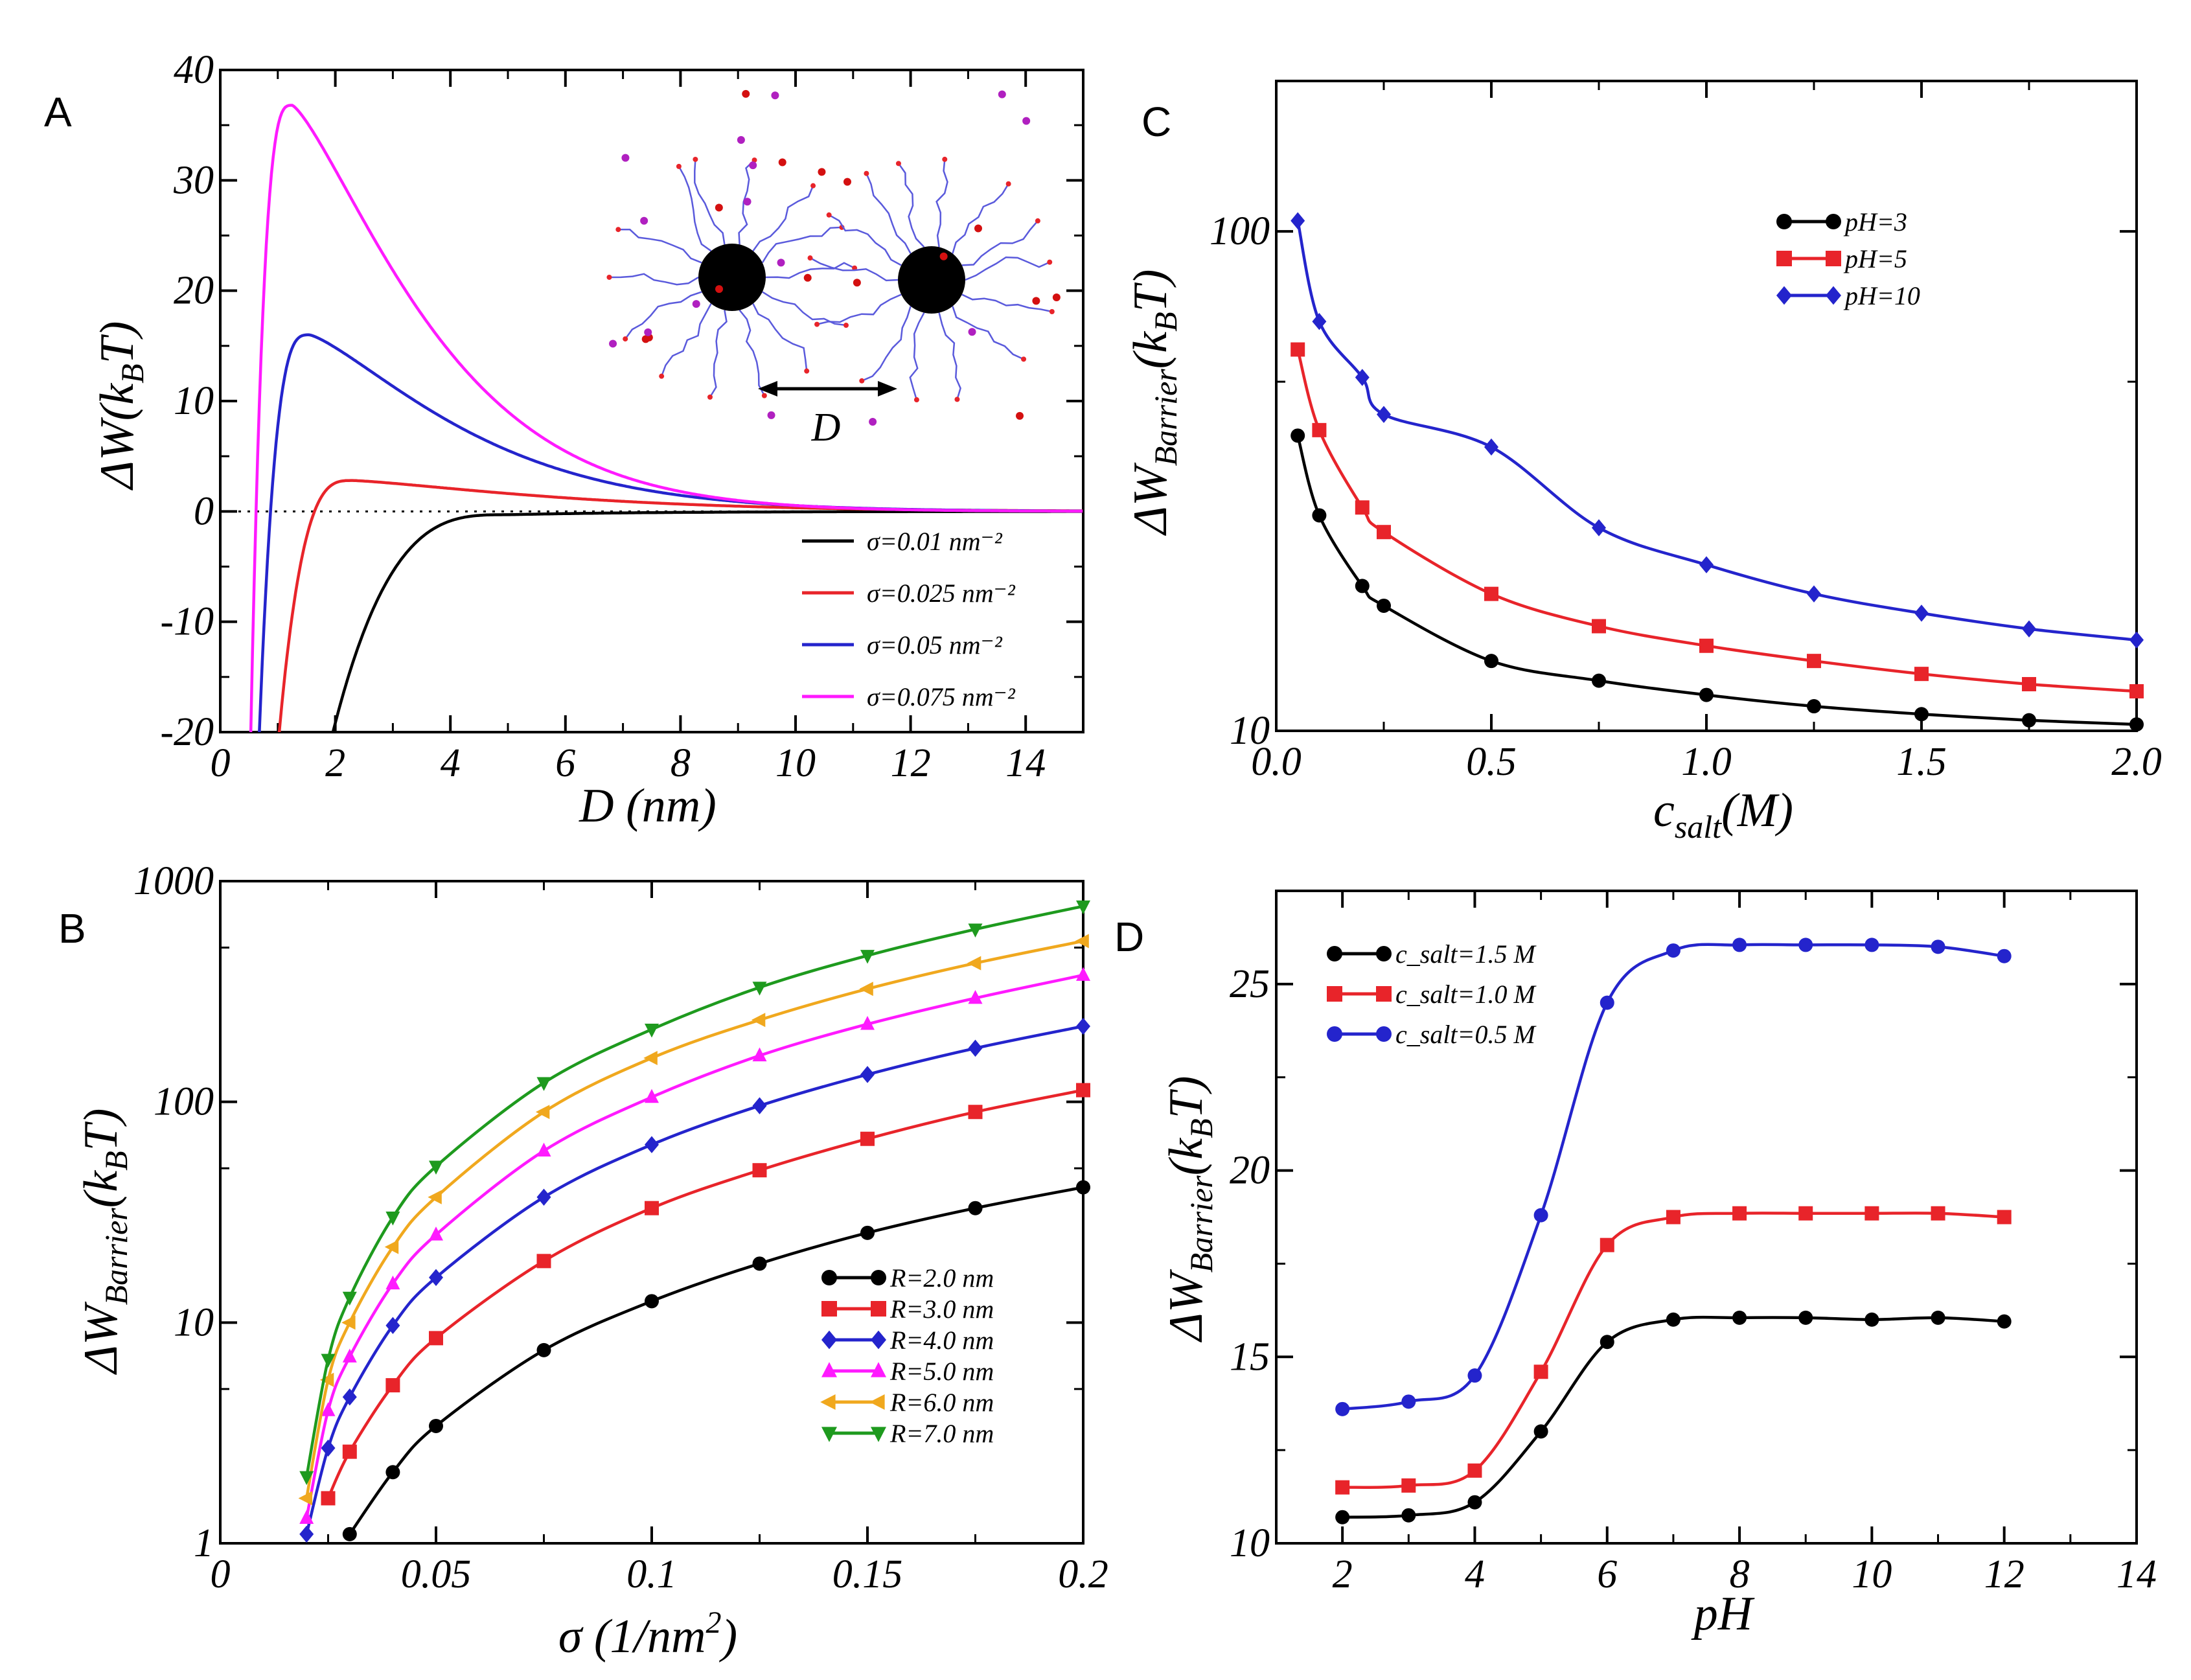  What do you see at coordinates (1025, 763) in the screenshot?
I see `x-tick-label-a: 14` at bounding box center [1025, 763].